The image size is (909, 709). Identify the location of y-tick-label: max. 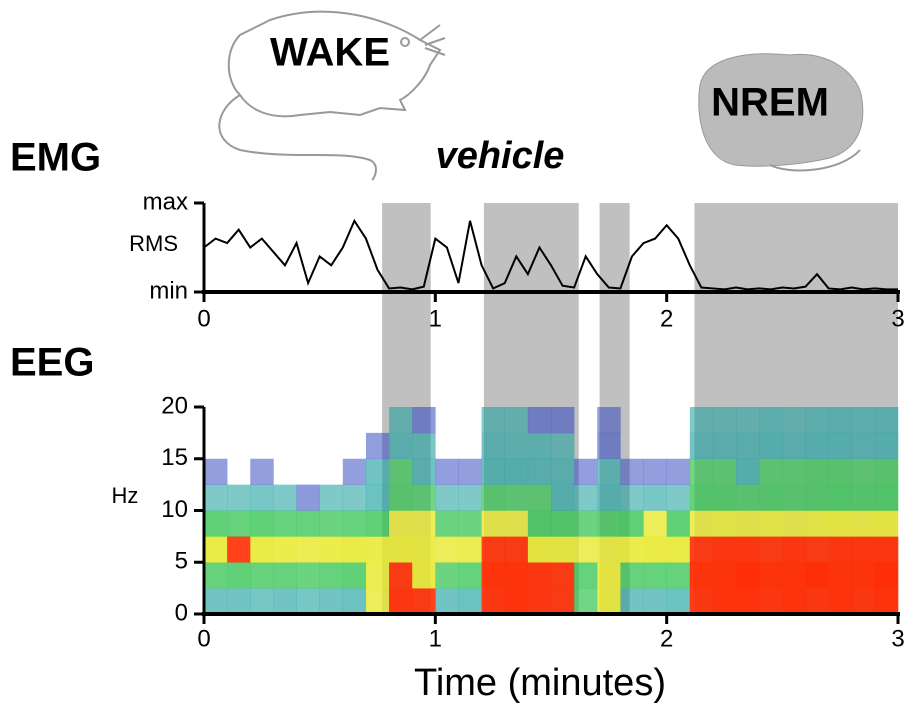
(165, 201).